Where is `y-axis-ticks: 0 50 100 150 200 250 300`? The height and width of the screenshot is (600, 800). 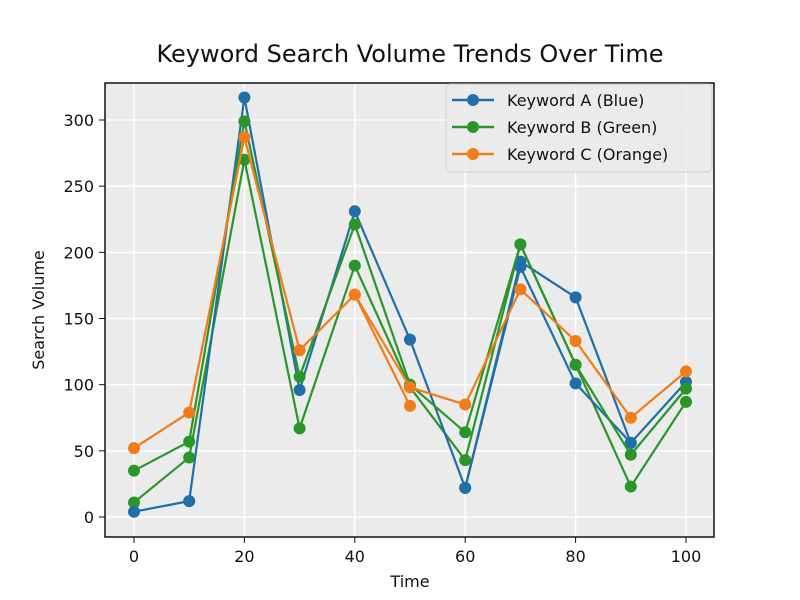 y-axis-ticks: 0 50 100 150 200 250 300 is located at coordinates (84, 319).